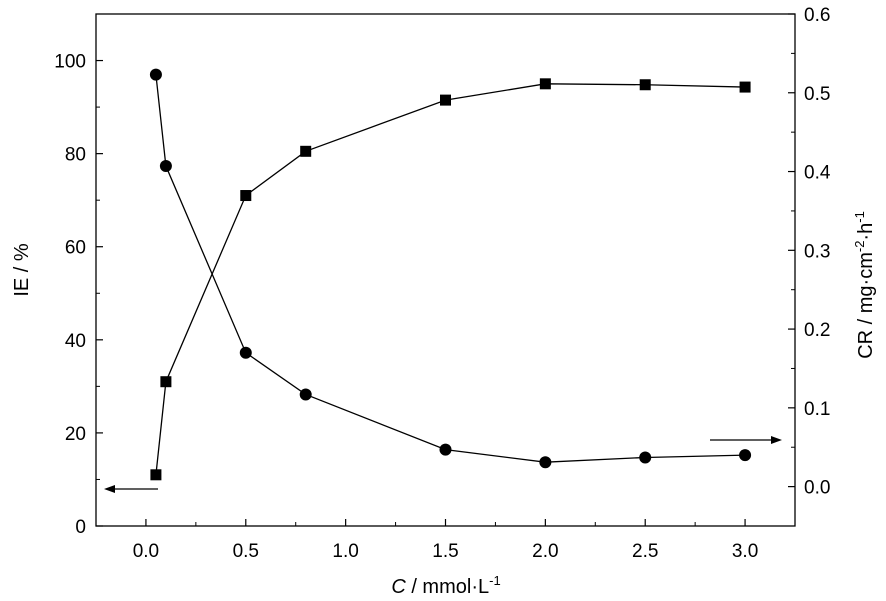  I want to click on right-y-axis-ticks: 0.0 0.1 0.2 0.3 0.4 0.5 0.6, so click(809, 266).